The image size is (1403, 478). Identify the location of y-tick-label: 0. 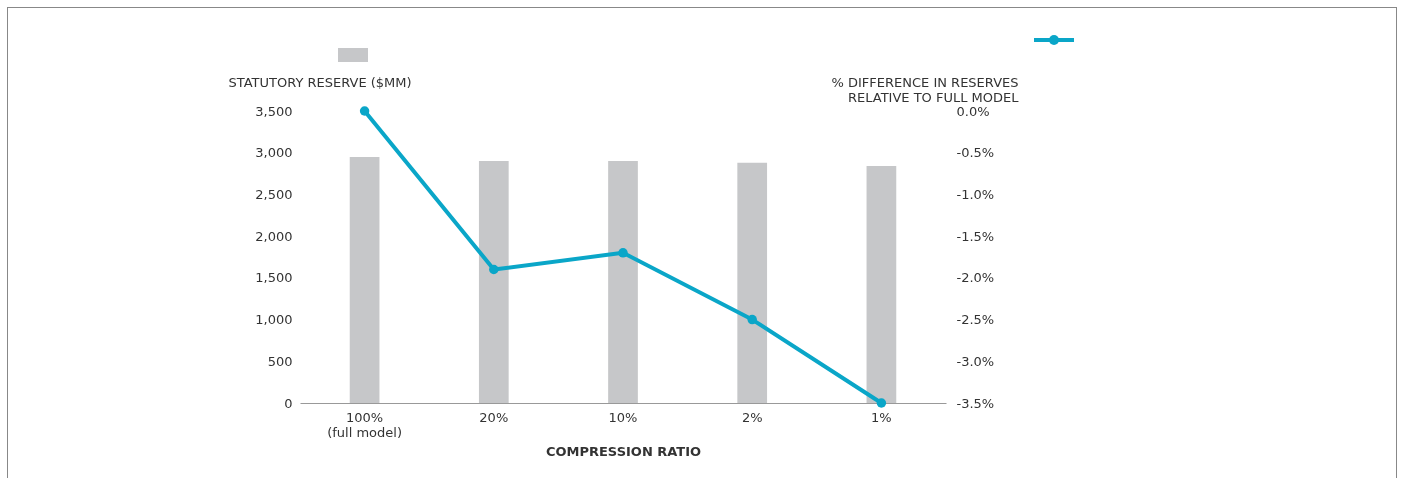
(288, 403).